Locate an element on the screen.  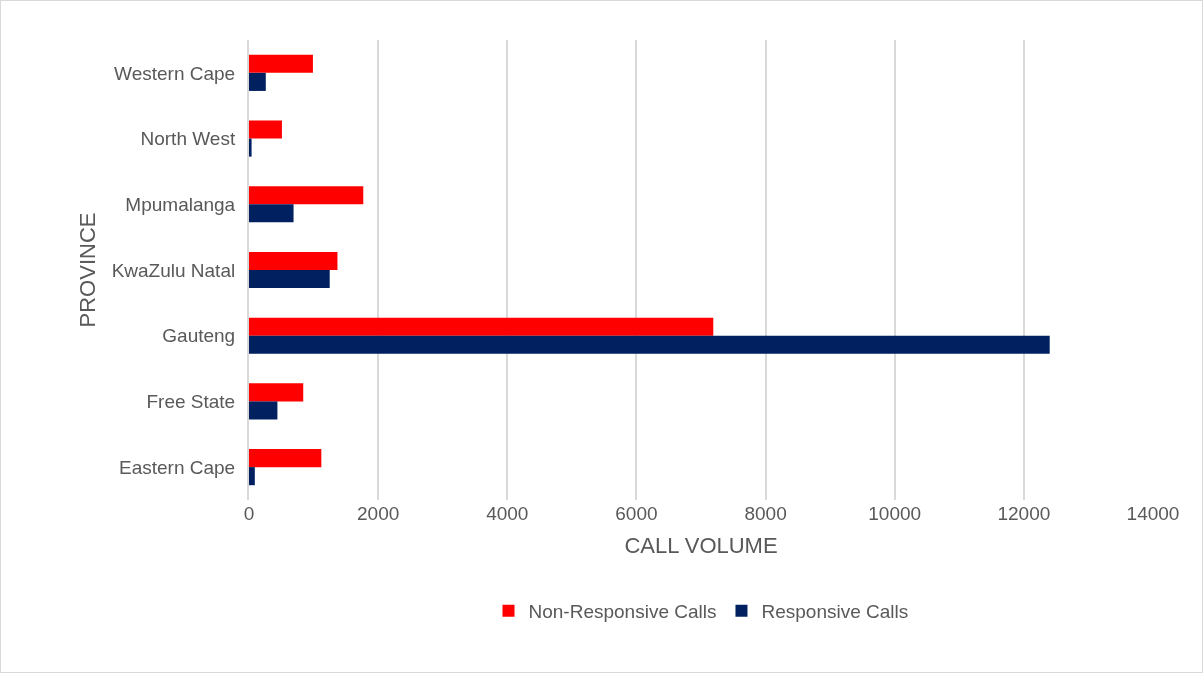
x-tick-label: 14000 is located at coordinates (1153, 513).